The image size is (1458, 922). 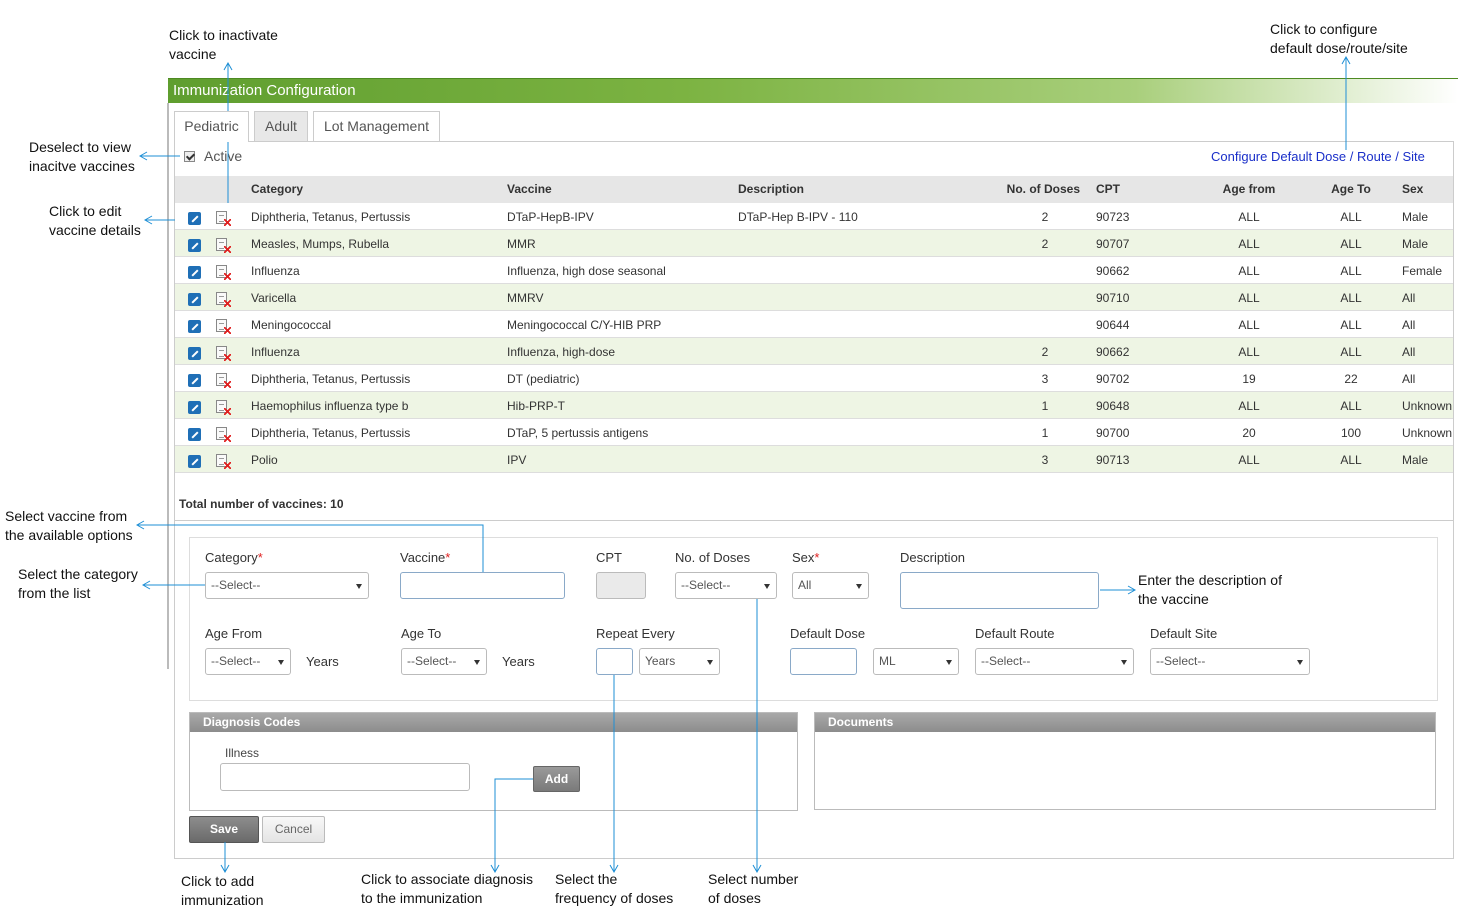 I want to click on select: Years, so click(x=679, y=661).